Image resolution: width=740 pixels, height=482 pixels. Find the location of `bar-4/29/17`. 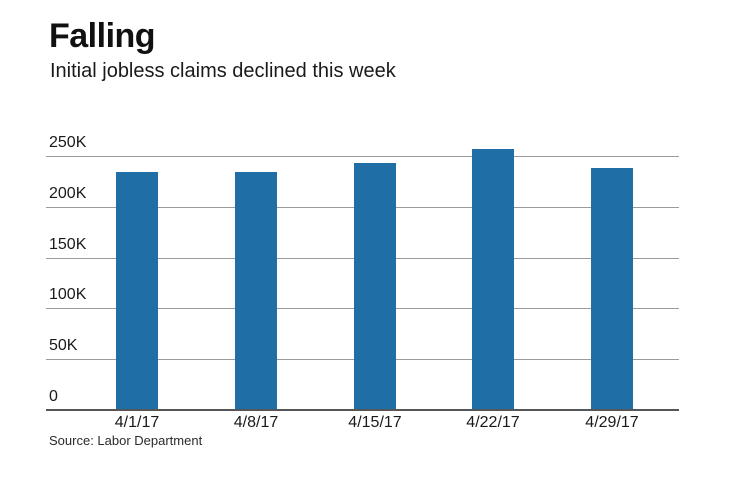

bar-4/29/17 is located at coordinates (612, 289).